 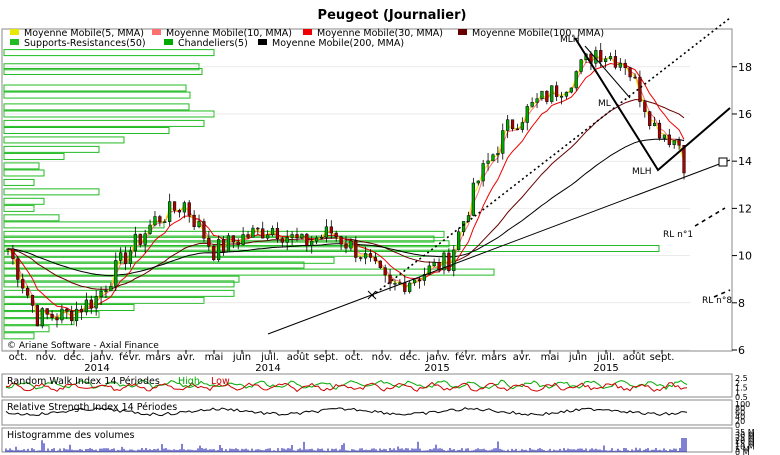 What do you see at coordinates (338, 43) in the screenshot?
I see `legend-label: Moyenne Mobile(200, MMA)` at bounding box center [338, 43].